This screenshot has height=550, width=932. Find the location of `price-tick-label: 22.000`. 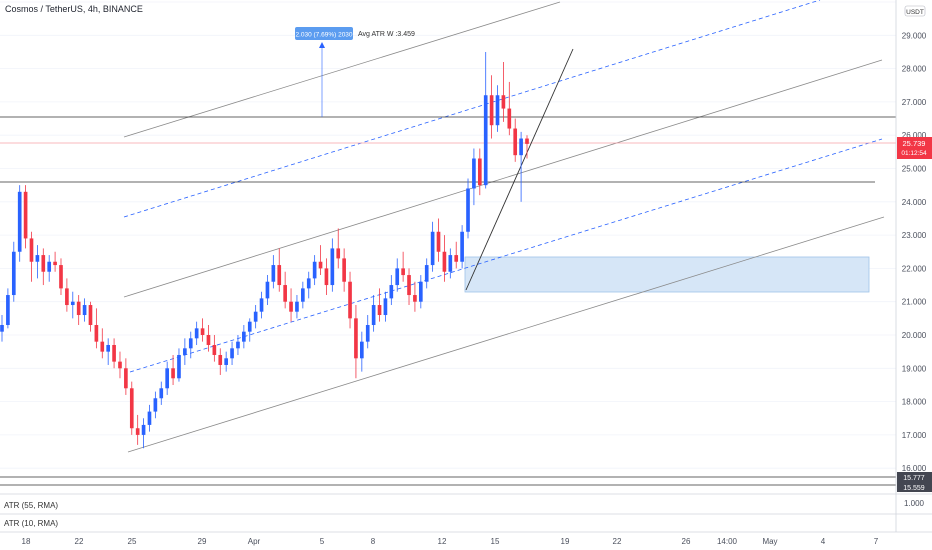

price-tick-label: 22.000 is located at coordinates (914, 268).